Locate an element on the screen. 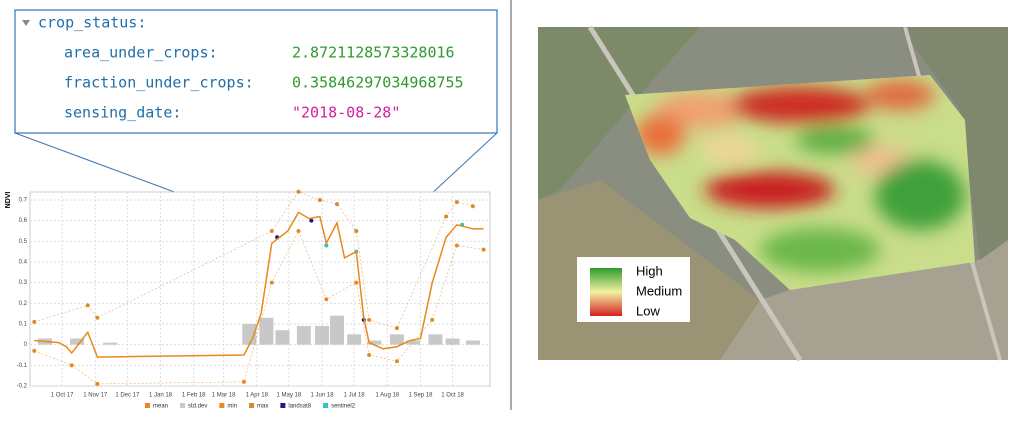 This screenshot has height=428, width=1020. legend-label: mean is located at coordinates (160, 407).